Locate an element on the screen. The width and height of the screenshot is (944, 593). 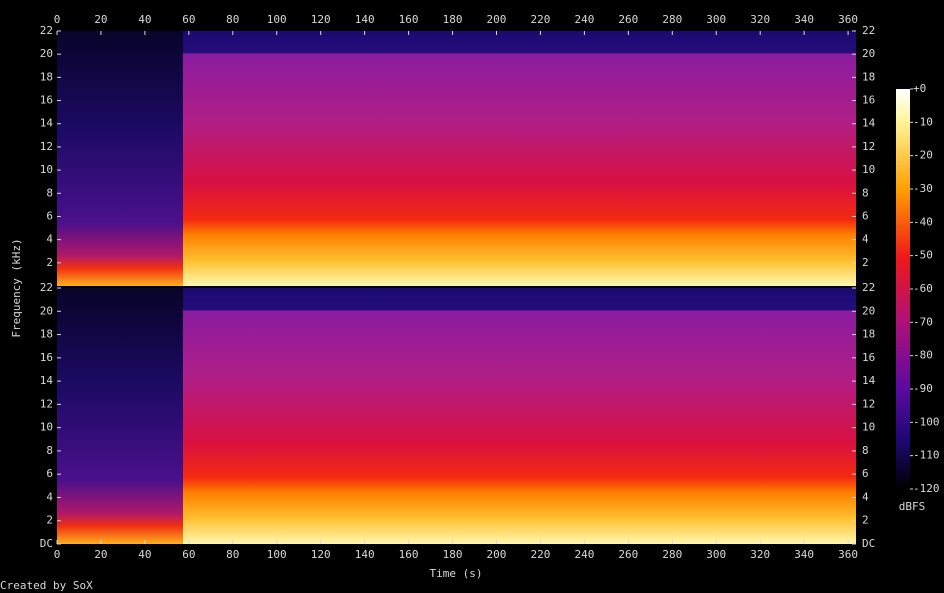
x-tick-label: 240 is located at coordinates (584, 19).